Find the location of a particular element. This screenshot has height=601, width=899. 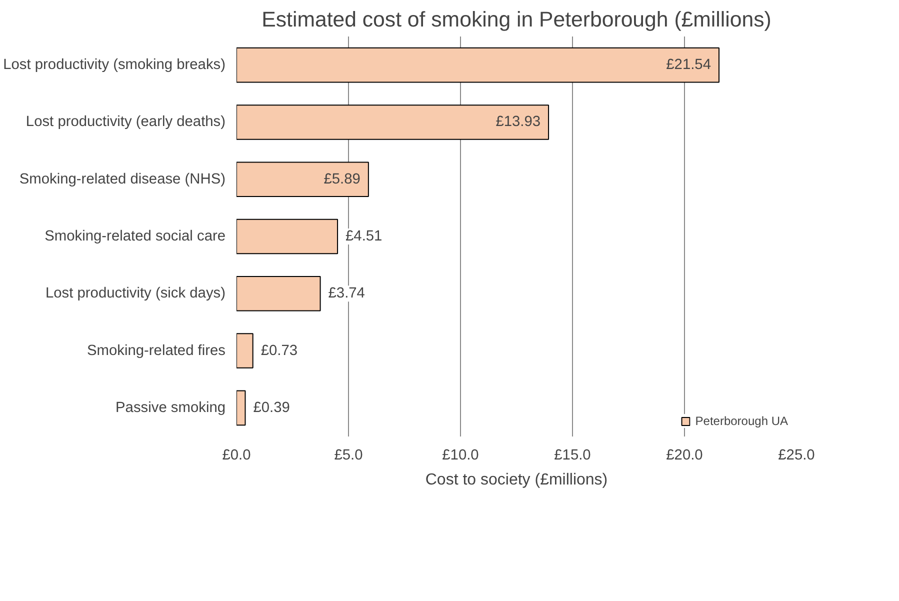

data-label: £5.89 is located at coordinates (342, 179).